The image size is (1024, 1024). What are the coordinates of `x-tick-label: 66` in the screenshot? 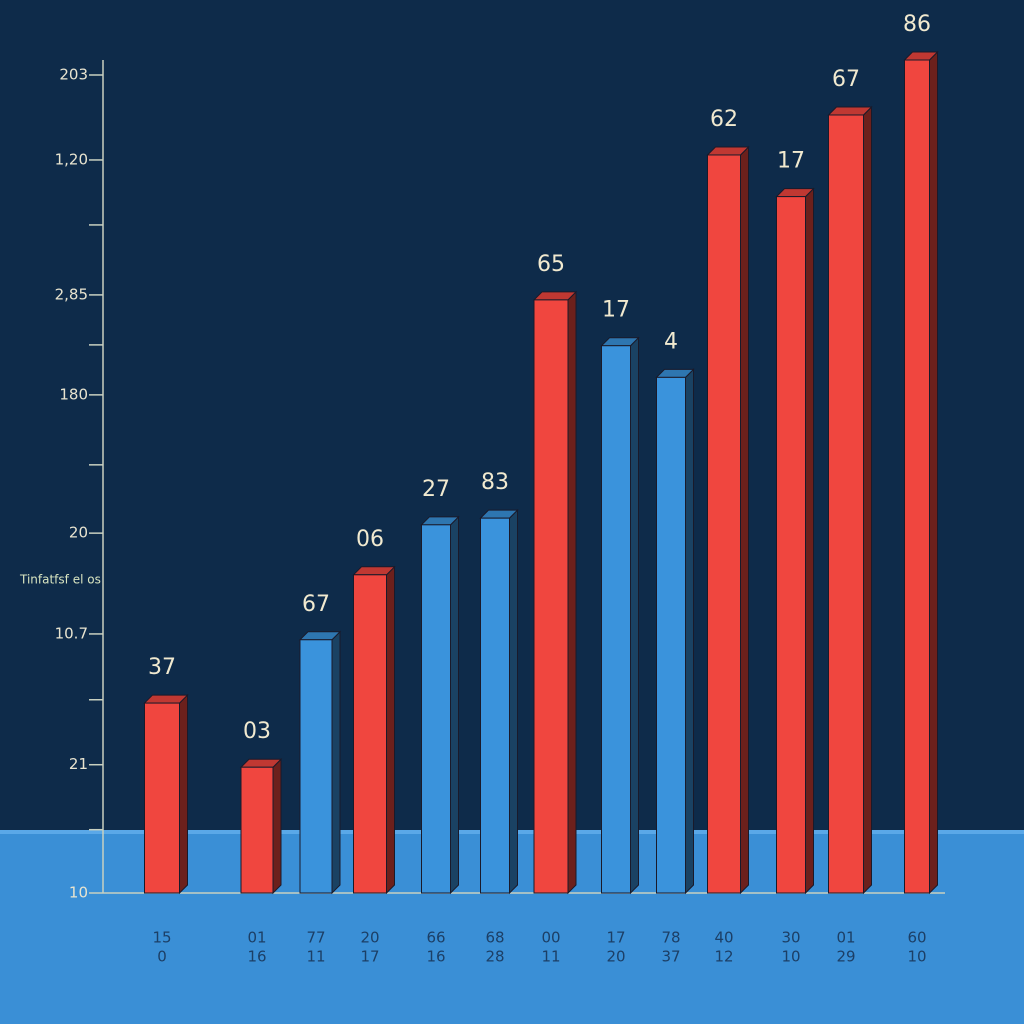 It's located at (435, 938).